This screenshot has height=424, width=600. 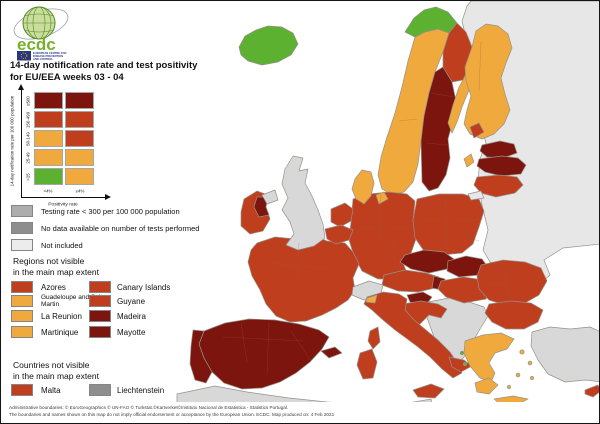 What do you see at coordinates (342, 215) in the screenshot?
I see `map-netherlands` at bounding box center [342, 215].